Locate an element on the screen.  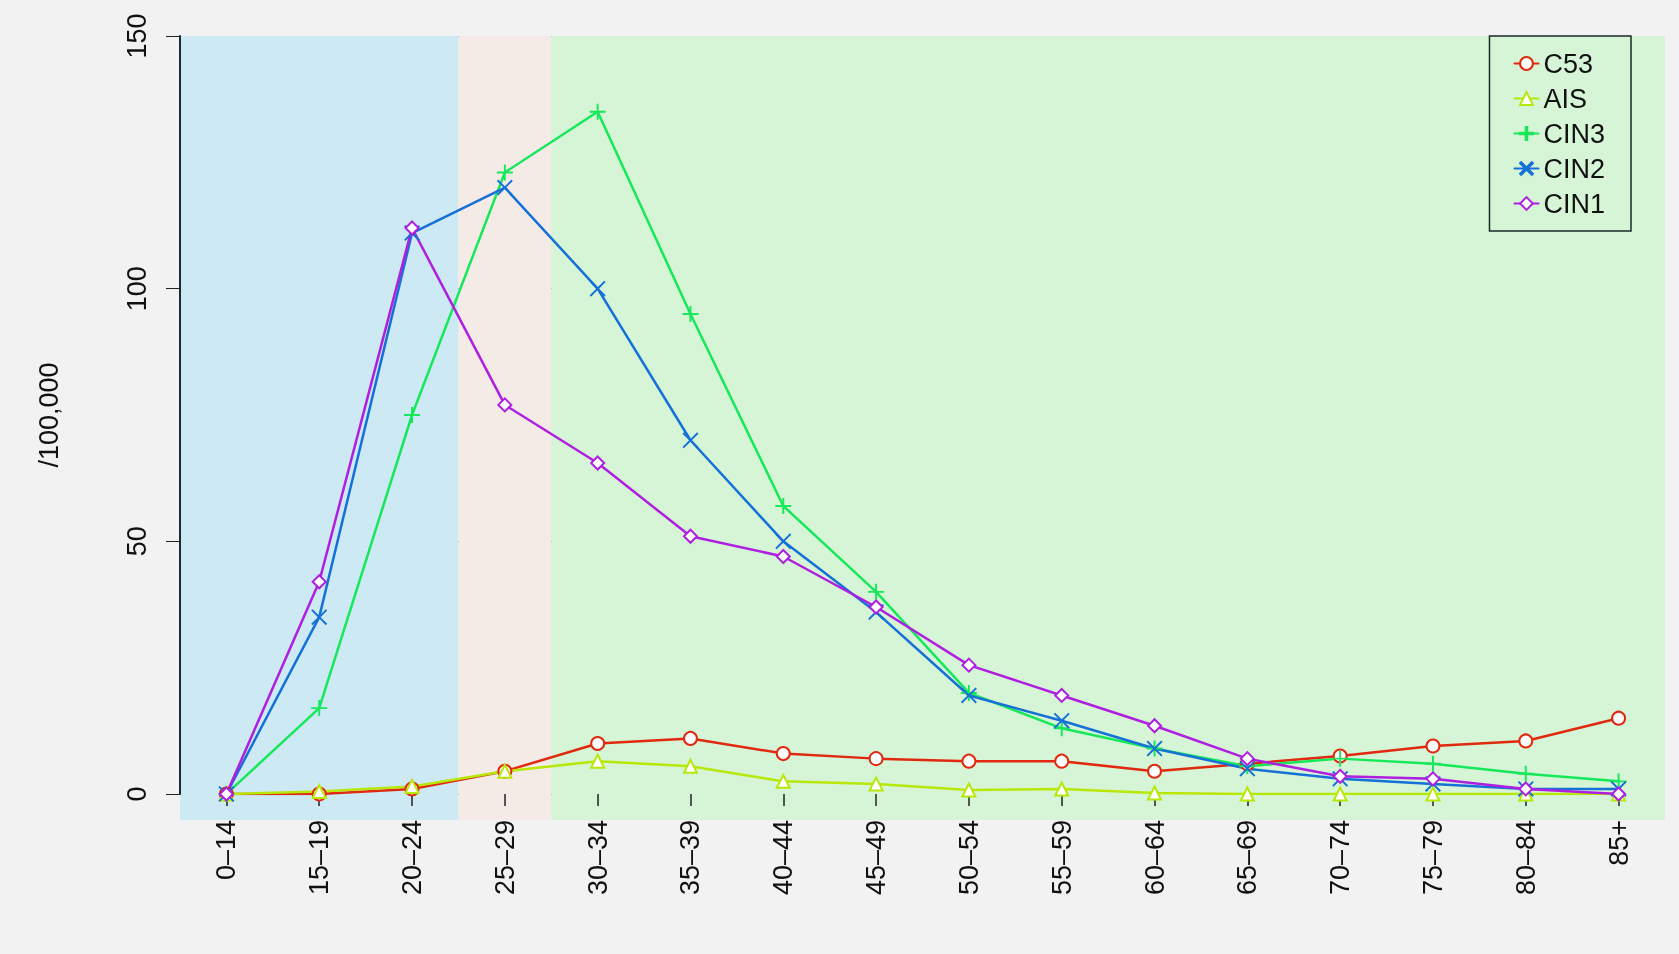
x-tick-label: 35–39 is located at coordinates (690, 858).